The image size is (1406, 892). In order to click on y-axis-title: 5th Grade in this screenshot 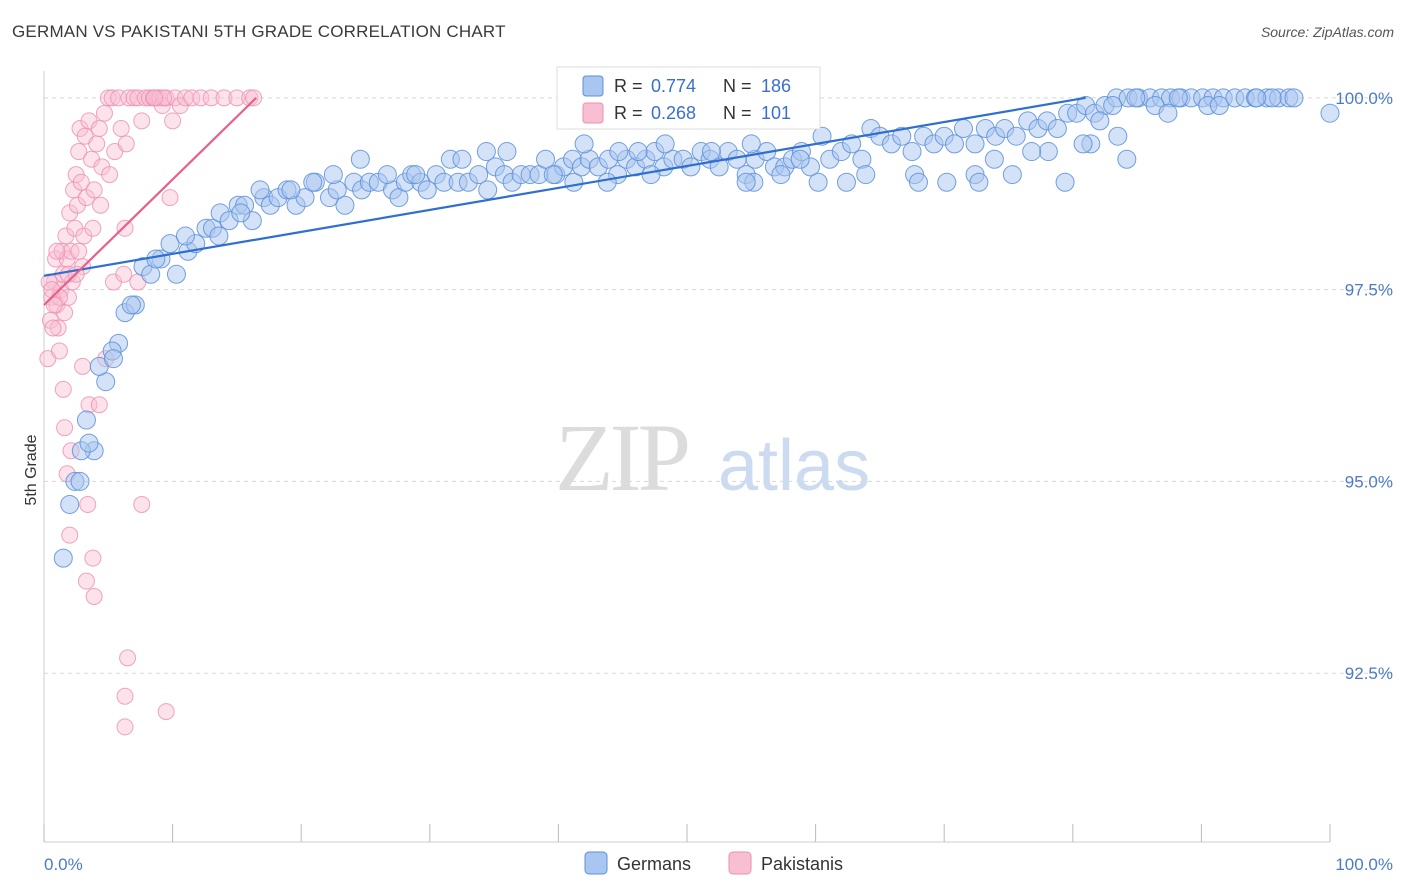, I will do `click(31, 469)`.